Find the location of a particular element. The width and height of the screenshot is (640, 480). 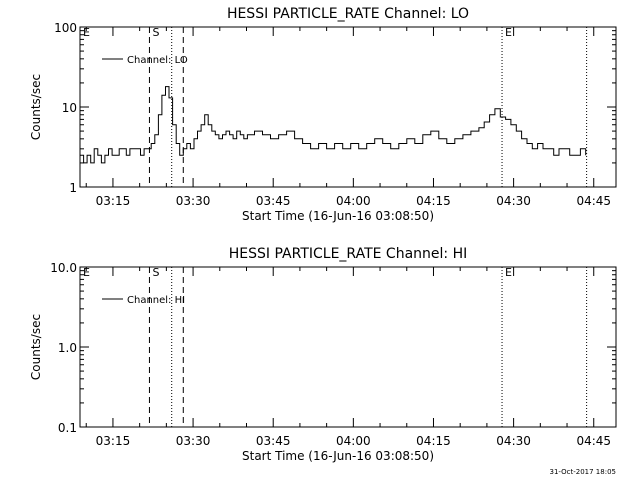

chart-title: HESSI PARTICLE_RATE Channel: HI is located at coordinates (348, 254).